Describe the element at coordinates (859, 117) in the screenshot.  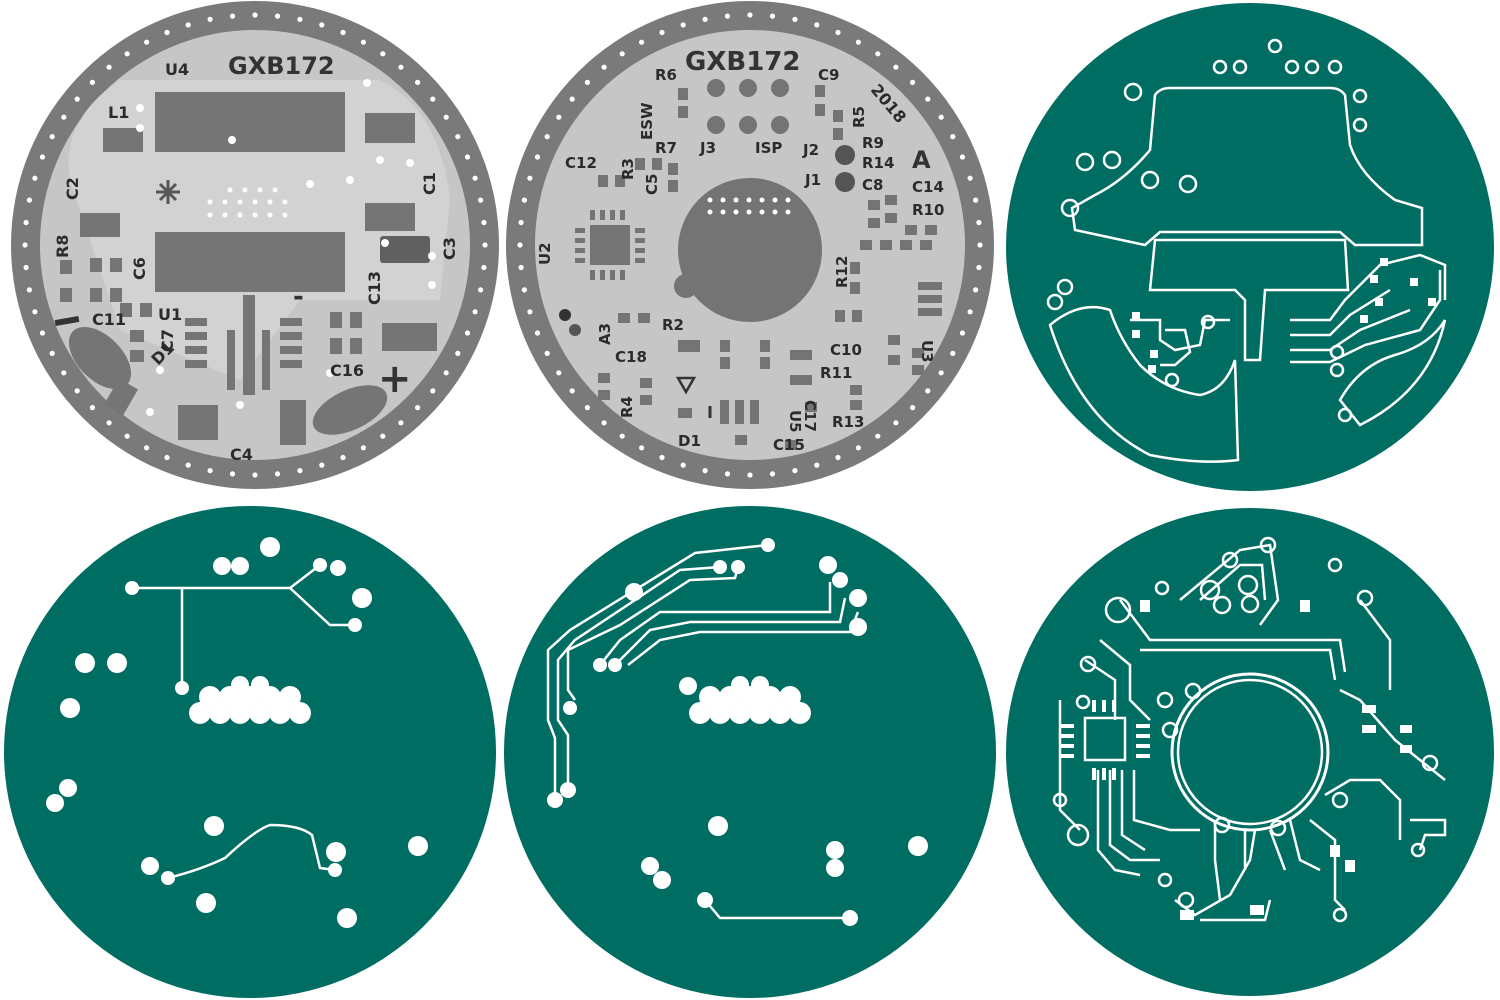
I see `label-r5: R5` at that location.